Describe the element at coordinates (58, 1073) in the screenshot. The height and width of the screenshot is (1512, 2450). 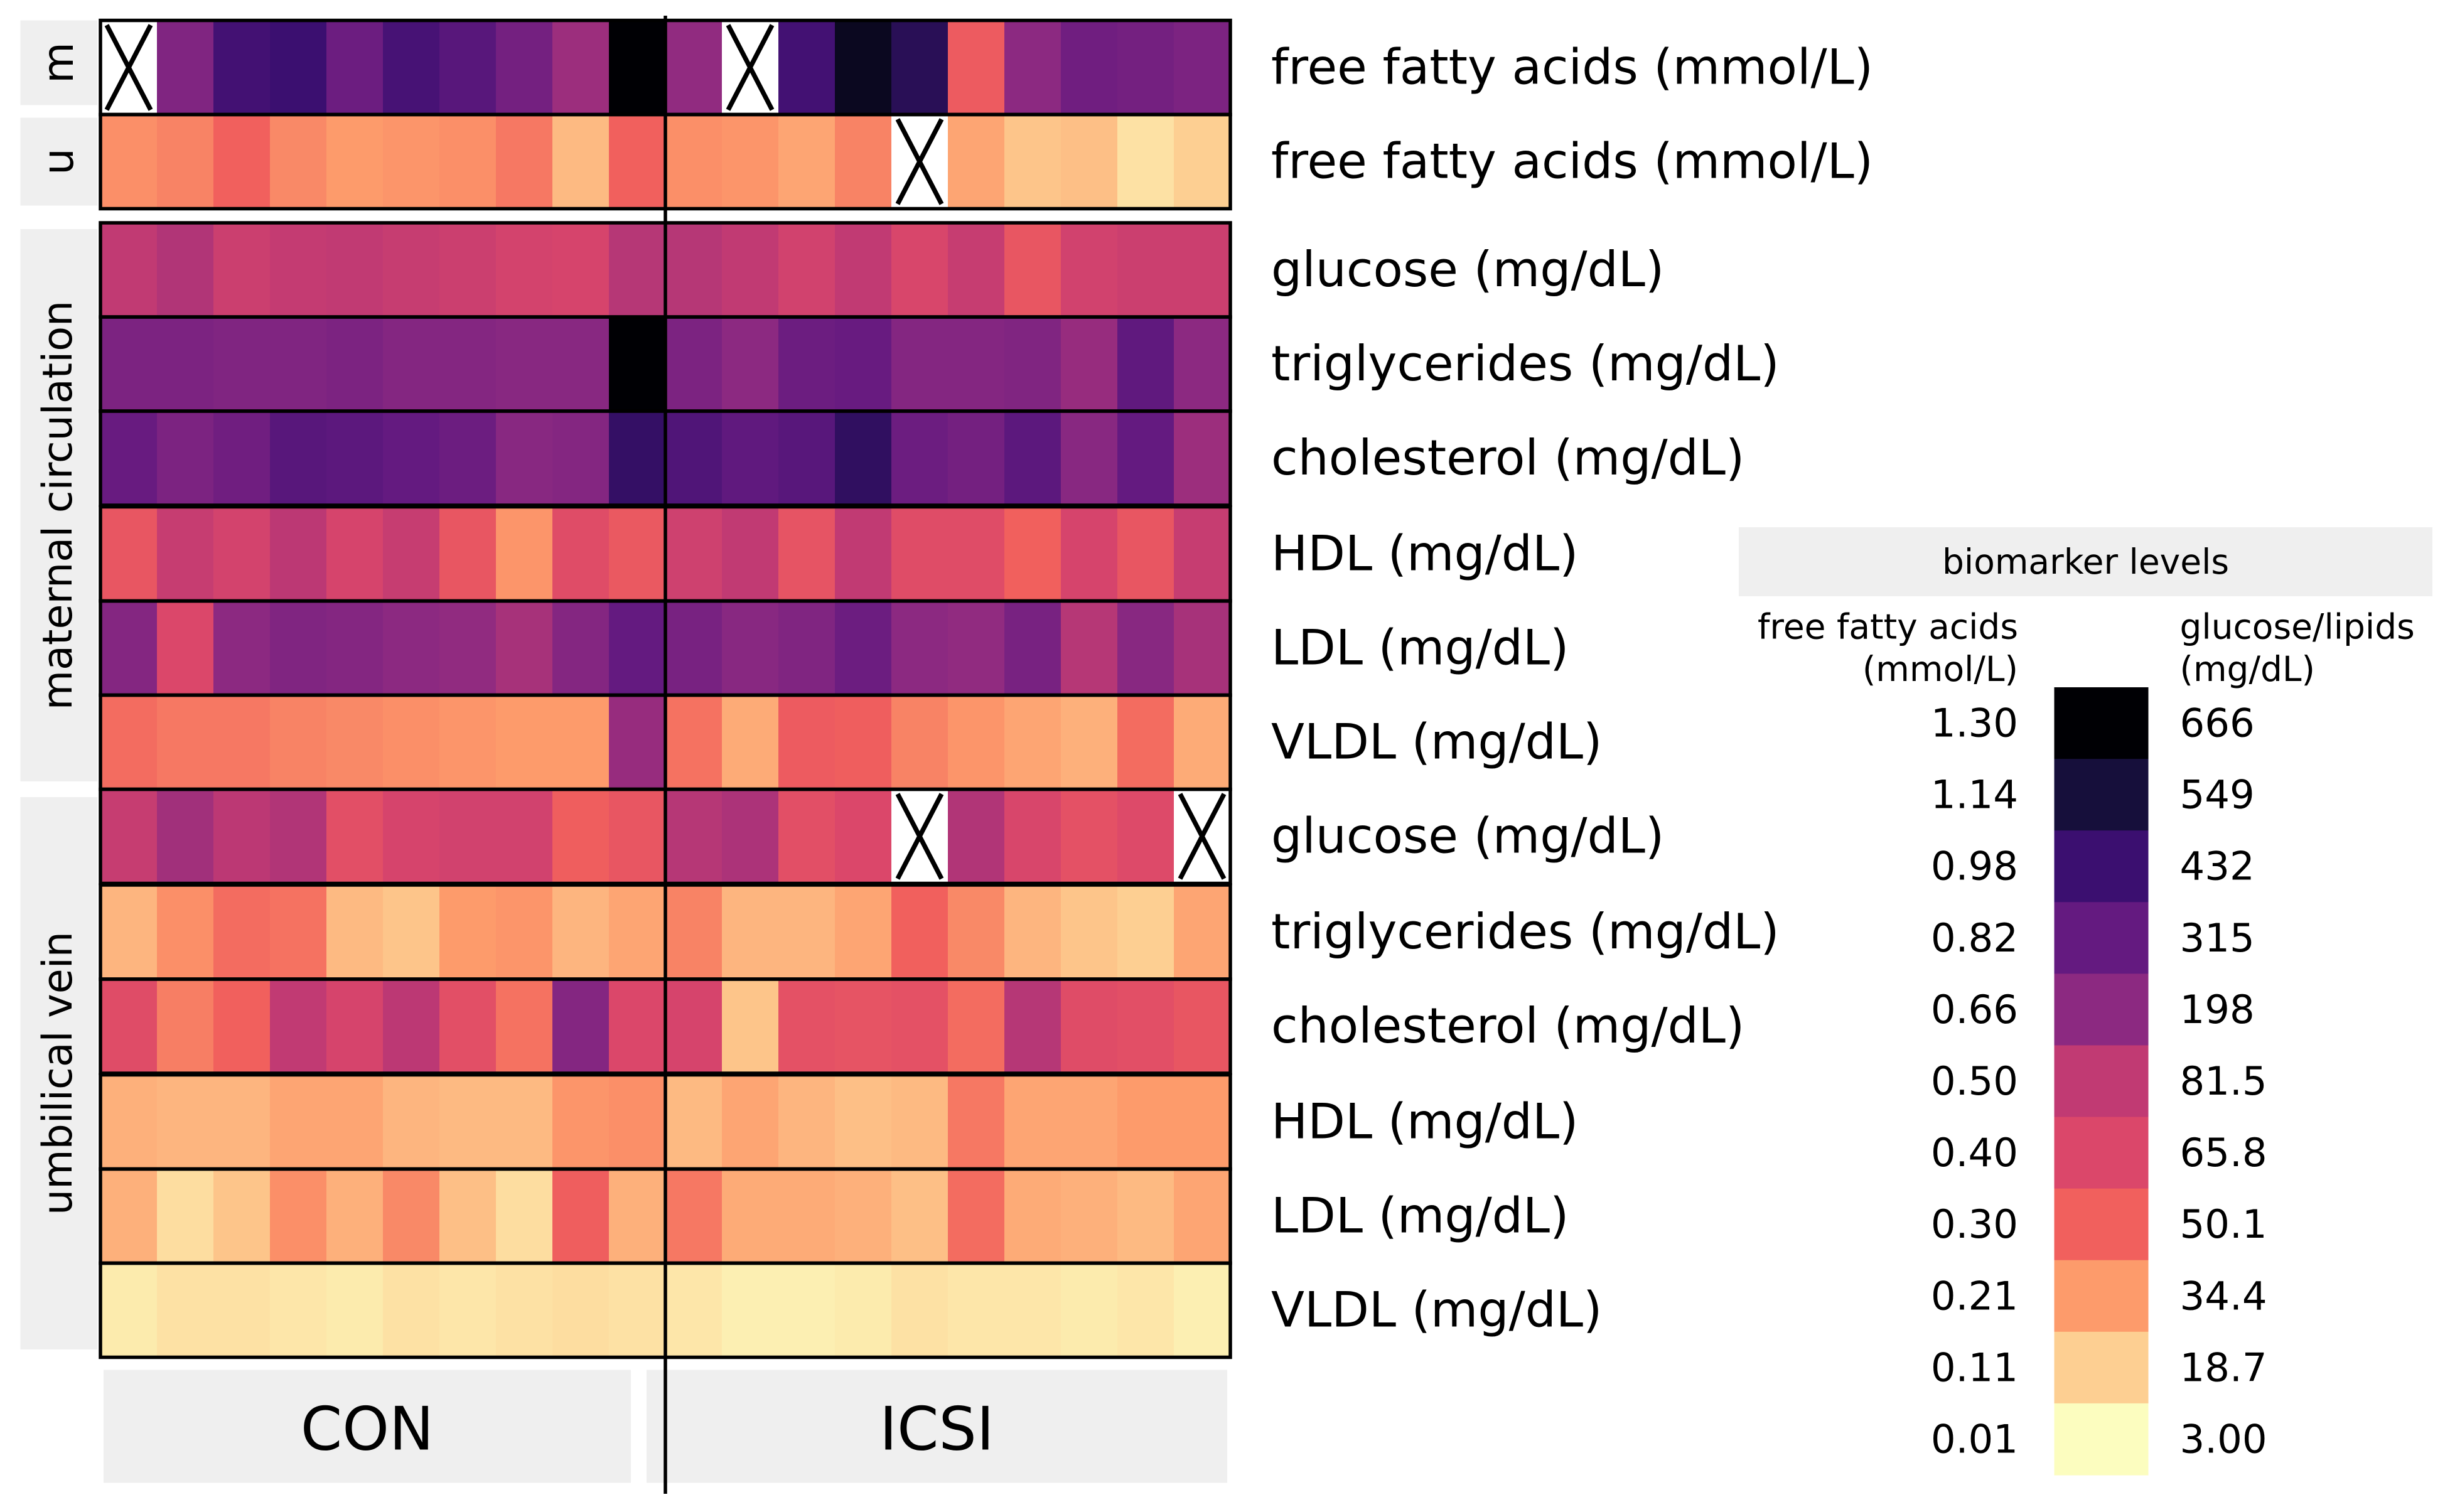
I see `block-strip-umbilical-vein` at that location.